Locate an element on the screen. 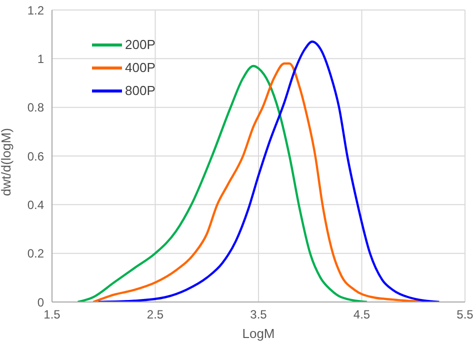 Image resolution: width=474 pixels, height=344 pixels. x-tick-label: 2.5 is located at coordinates (155, 315).